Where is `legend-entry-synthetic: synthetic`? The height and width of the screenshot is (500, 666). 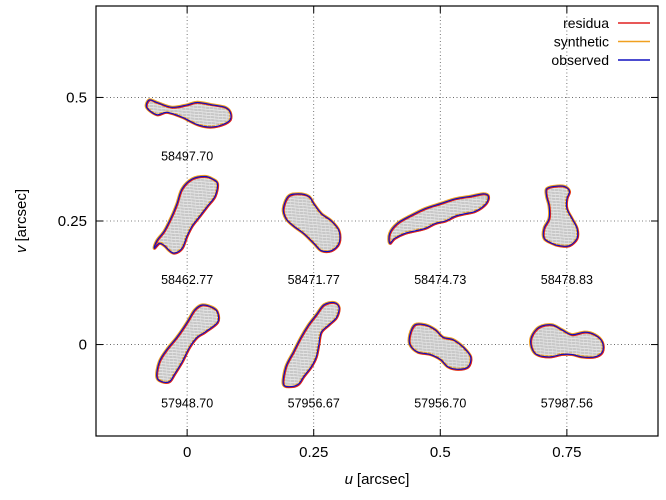 legend-entry-synthetic: synthetic is located at coordinates (602, 42).